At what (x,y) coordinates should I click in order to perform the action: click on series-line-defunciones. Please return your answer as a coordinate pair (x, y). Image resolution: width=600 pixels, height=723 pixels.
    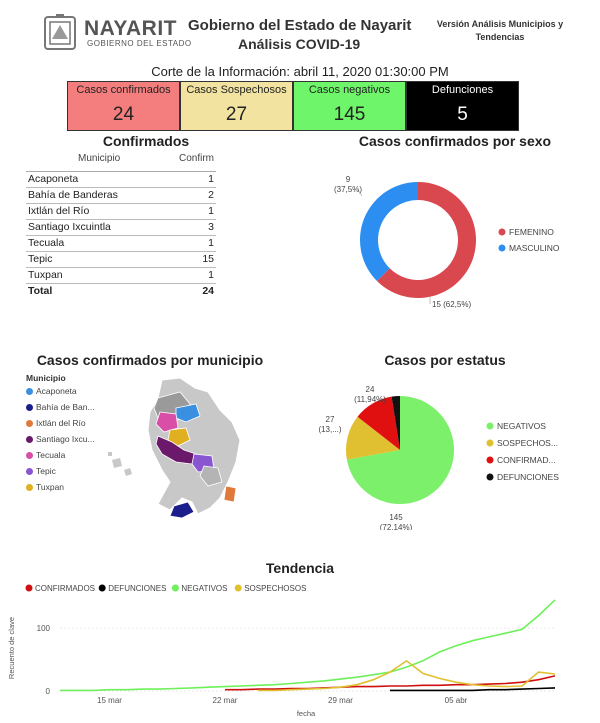
    Looking at the image, I should click on (473, 689).